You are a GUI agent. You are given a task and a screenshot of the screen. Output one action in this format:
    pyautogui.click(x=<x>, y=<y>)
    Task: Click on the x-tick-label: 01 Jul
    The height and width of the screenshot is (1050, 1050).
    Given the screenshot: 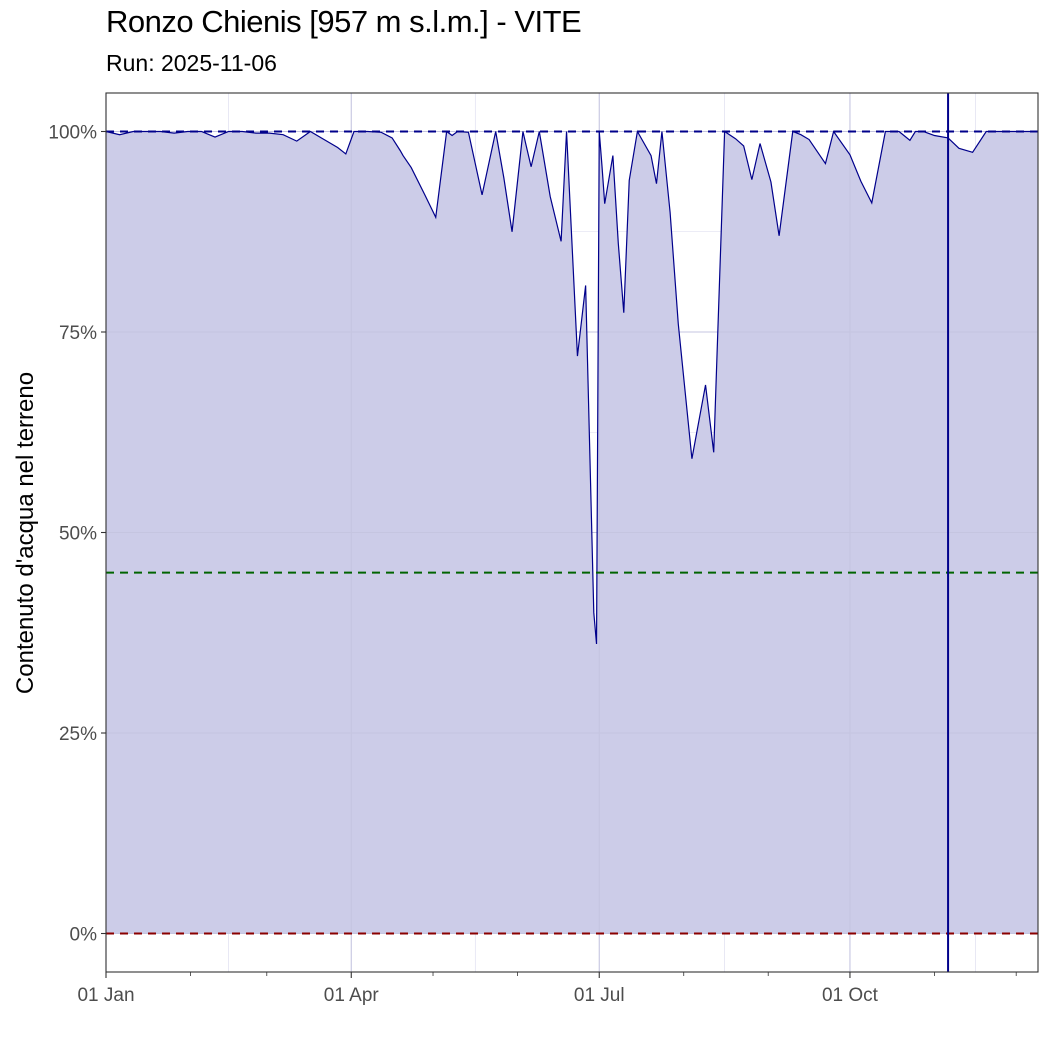 What is the action you would take?
    pyautogui.click(x=599, y=995)
    